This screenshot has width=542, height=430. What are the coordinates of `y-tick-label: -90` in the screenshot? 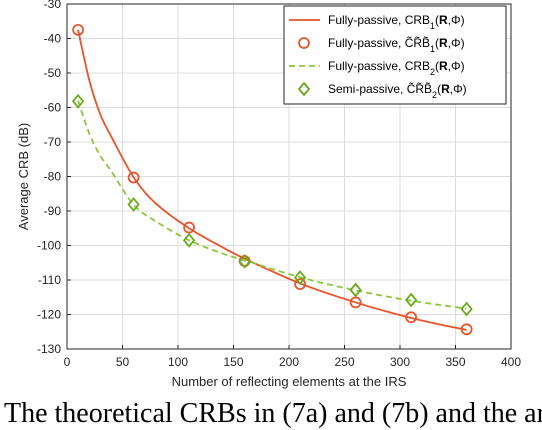 It's located at (53, 211).